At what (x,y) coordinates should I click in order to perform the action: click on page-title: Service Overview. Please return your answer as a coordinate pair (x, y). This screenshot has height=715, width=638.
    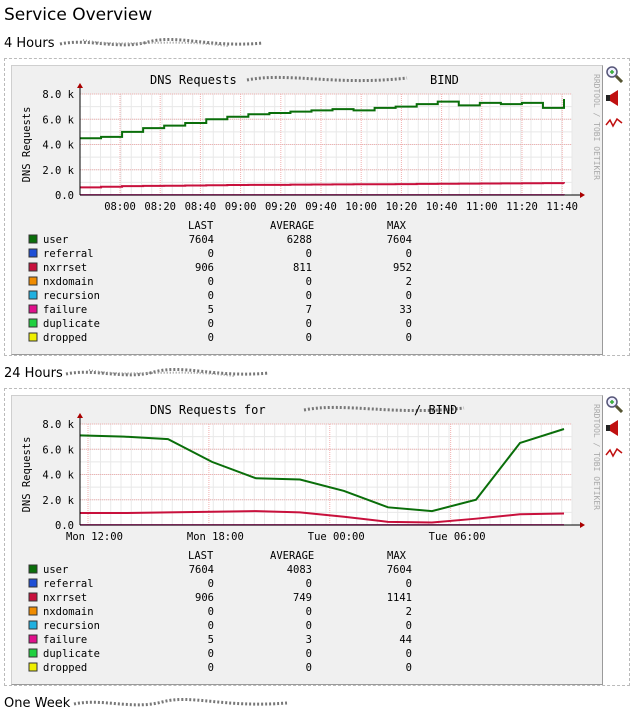
    Looking at the image, I should click on (78, 15).